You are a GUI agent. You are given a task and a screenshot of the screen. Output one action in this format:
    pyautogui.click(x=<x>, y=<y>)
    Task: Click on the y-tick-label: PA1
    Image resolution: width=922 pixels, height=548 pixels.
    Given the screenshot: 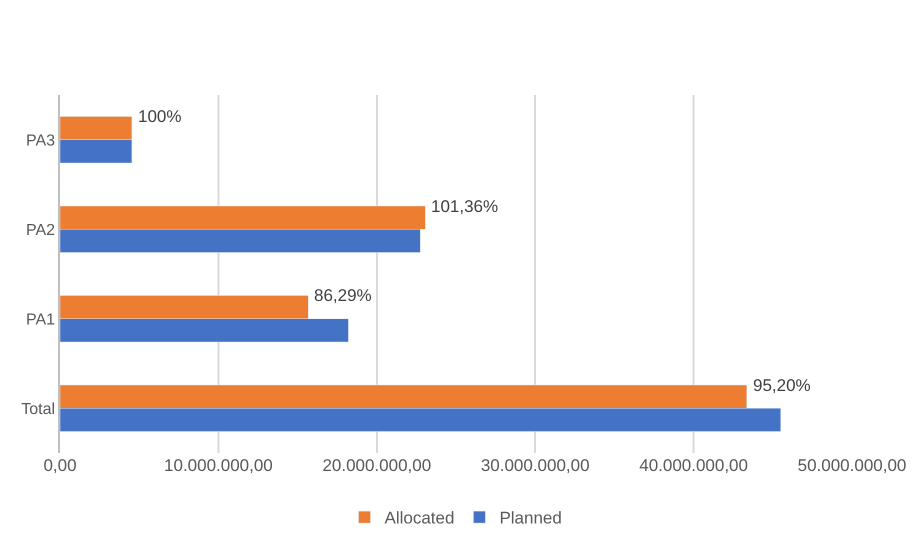 What is the action you would take?
    pyautogui.click(x=41, y=319)
    